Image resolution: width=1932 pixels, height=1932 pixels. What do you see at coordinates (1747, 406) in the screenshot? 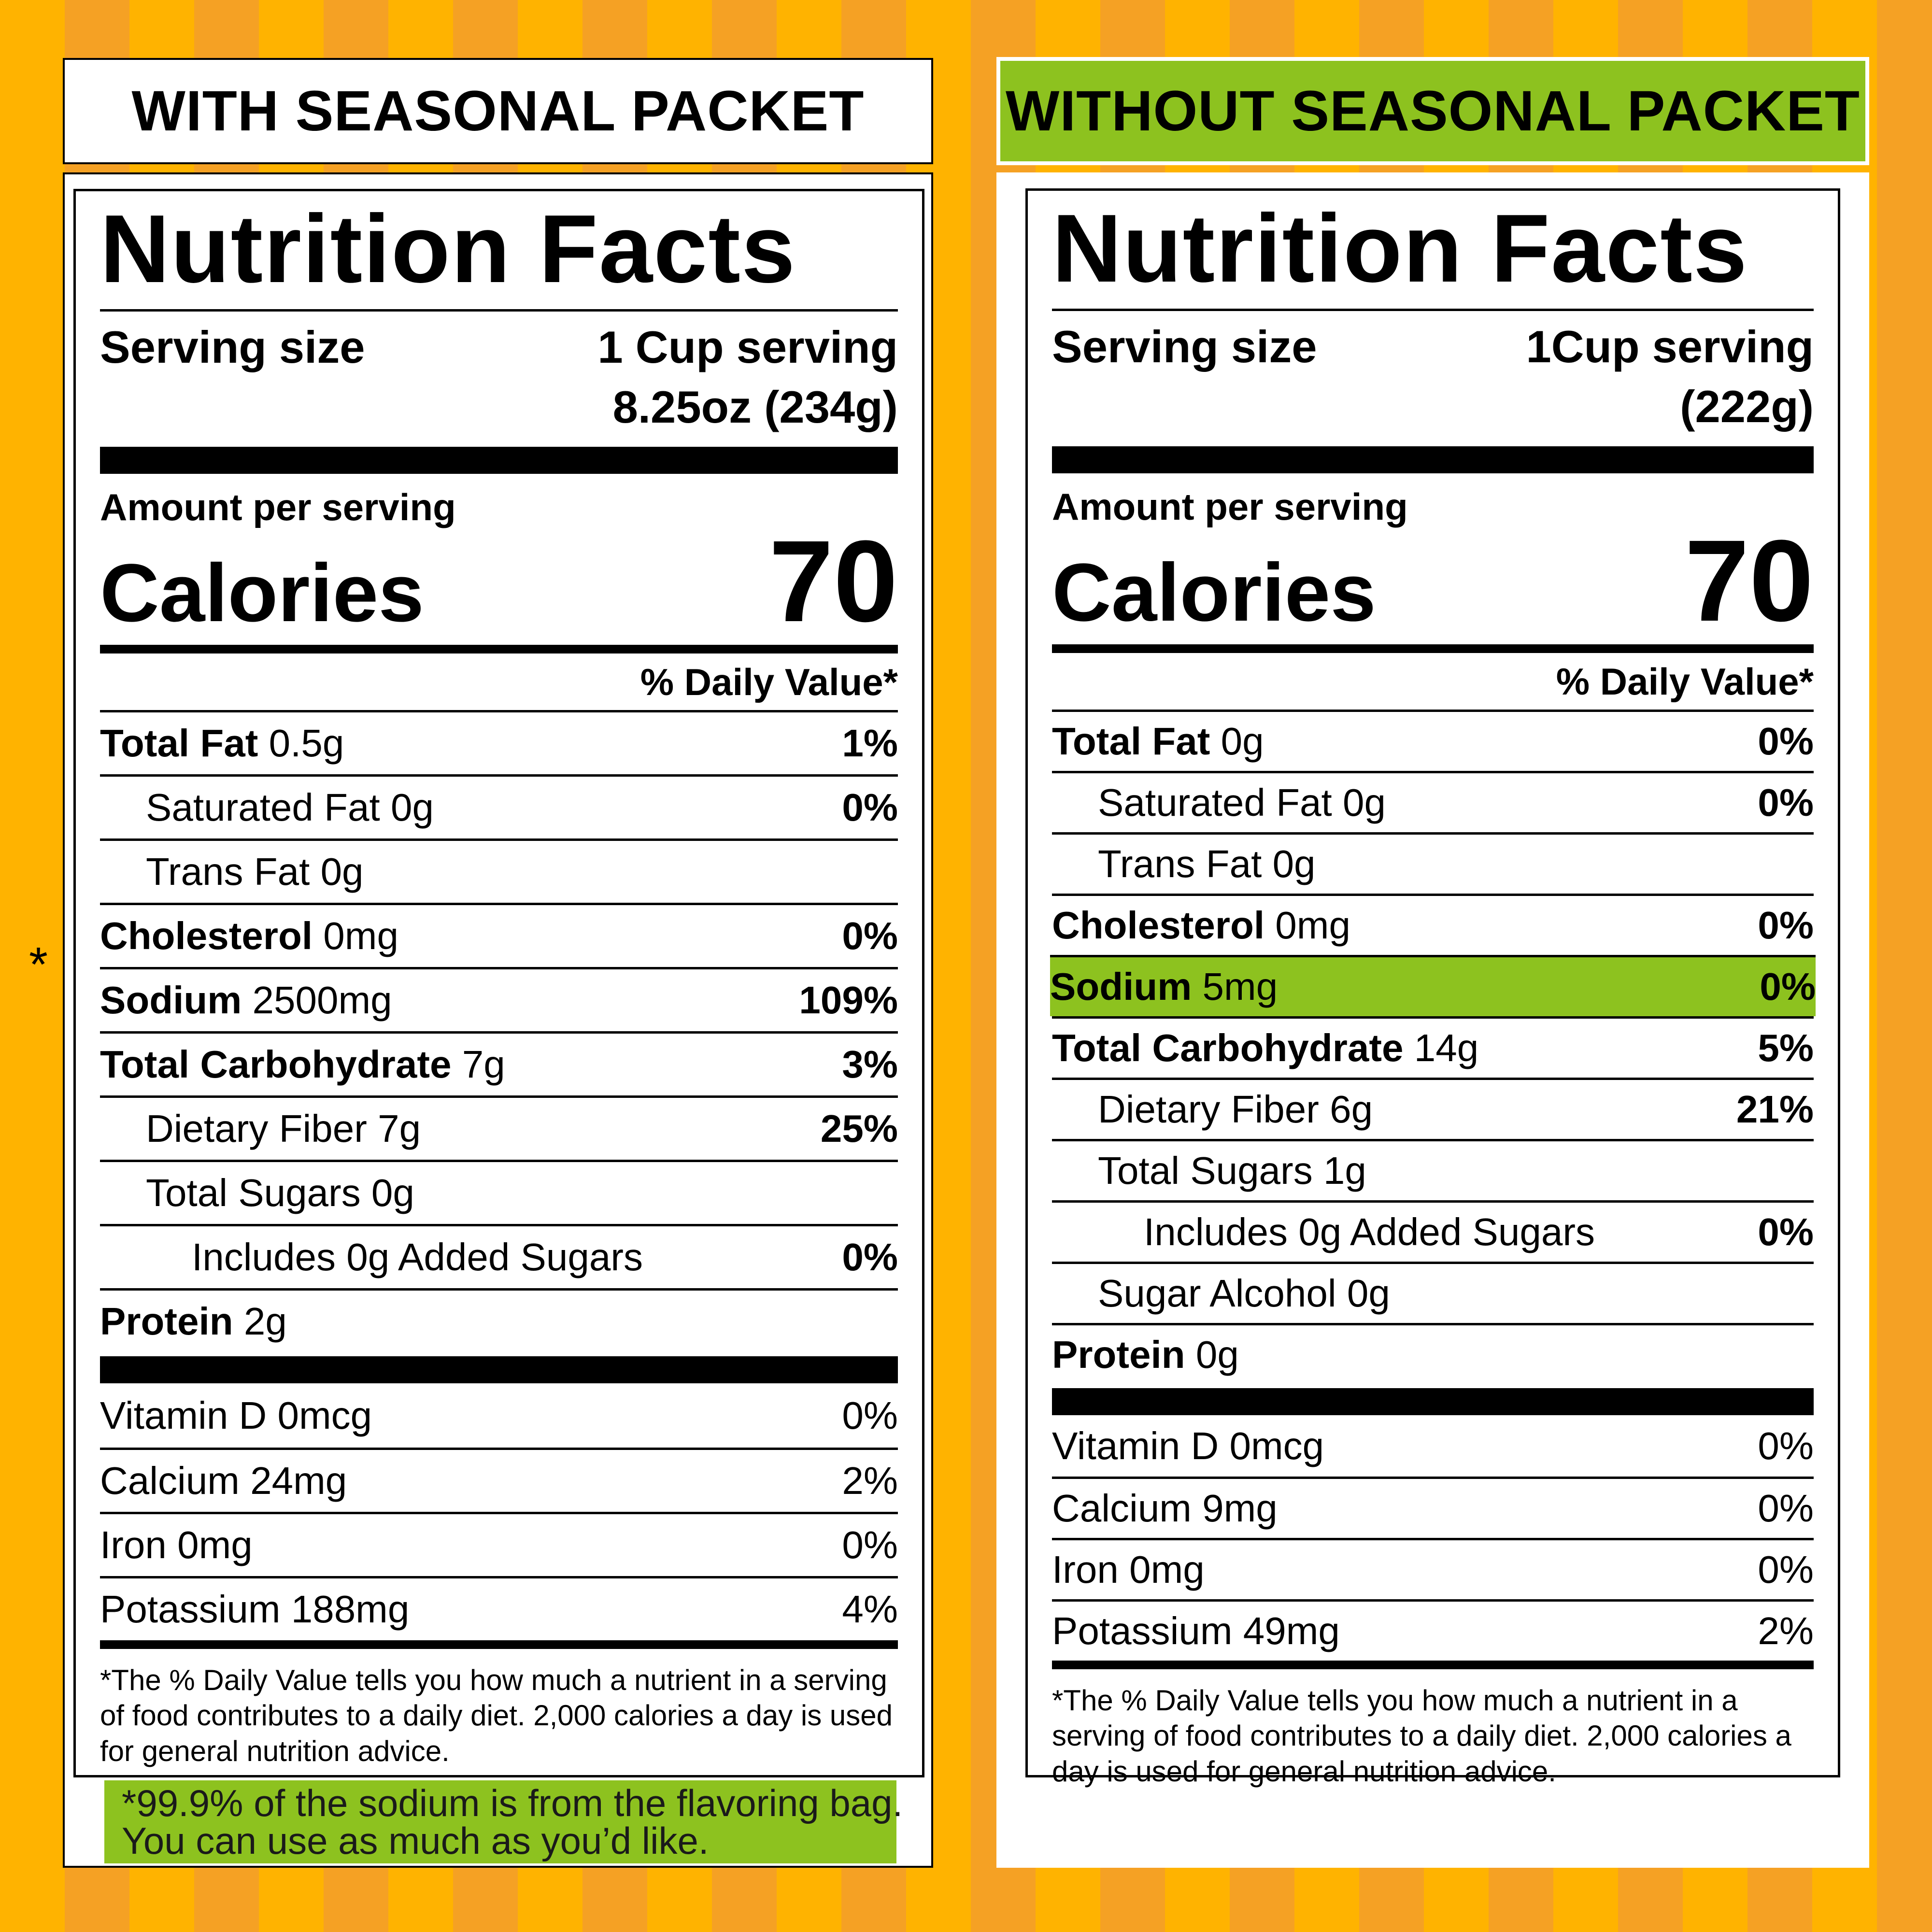
I see `serving-size-line2: (222g)` at bounding box center [1747, 406].